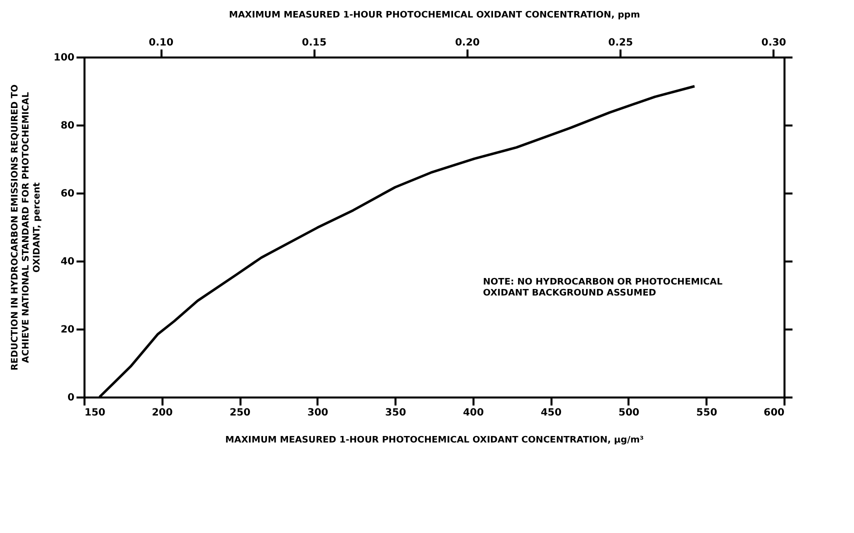 This screenshot has height=533, width=854. What do you see at coordinates (161, 43) in the screenshot?
I see `x2-tick-label: 0.10` at bounding box center [161, 43].